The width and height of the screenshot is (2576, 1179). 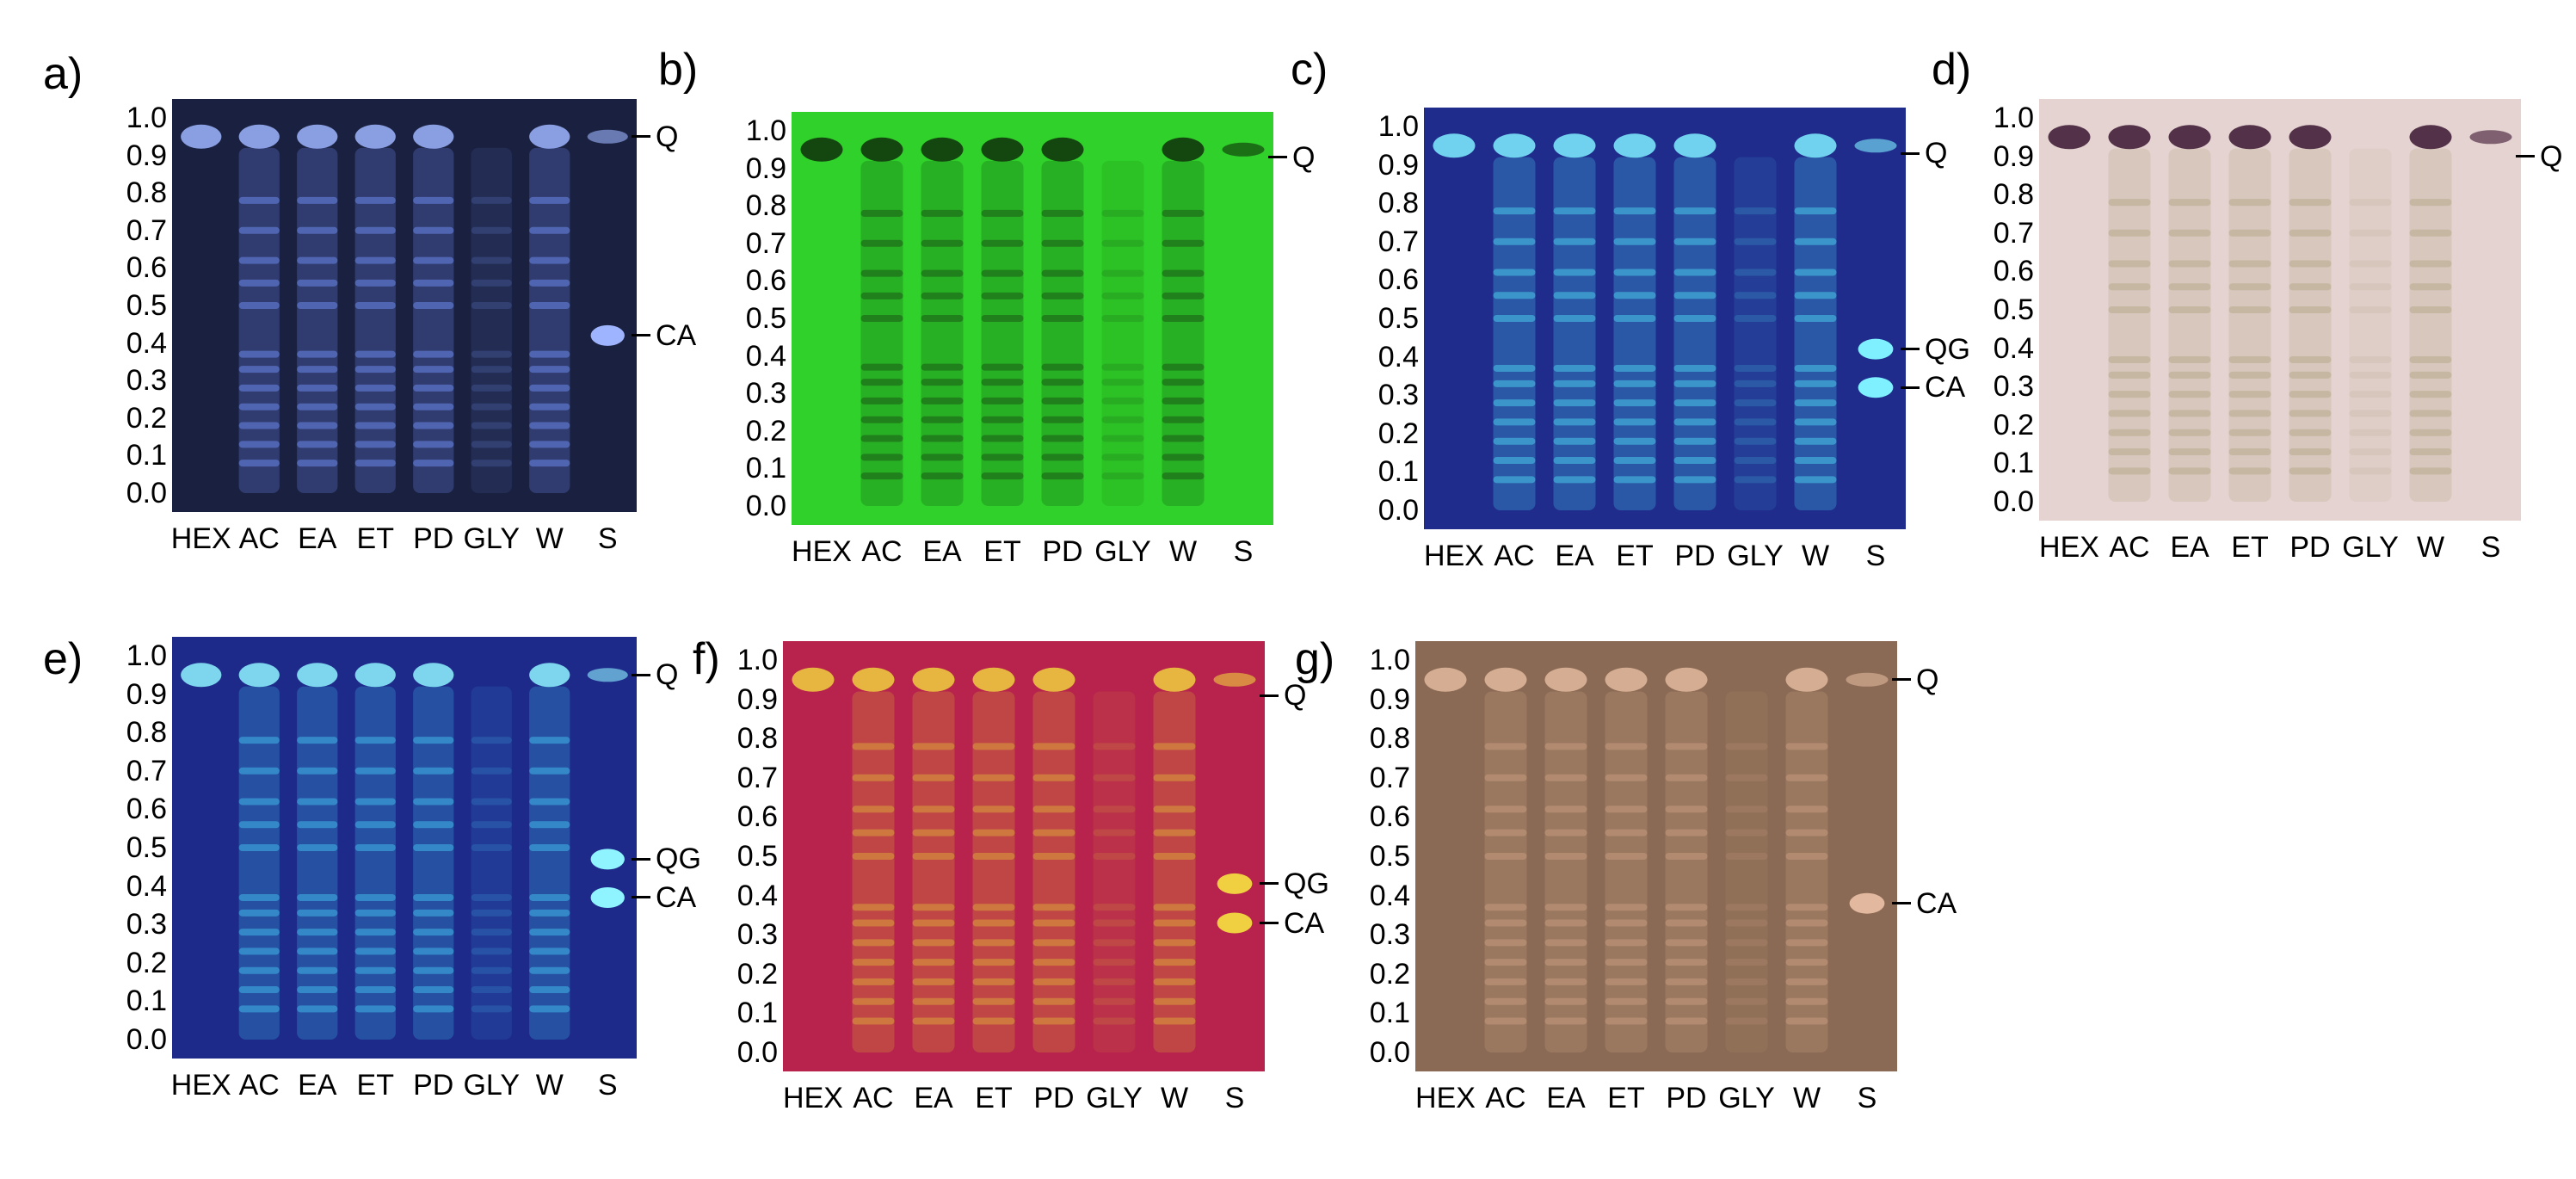 I want to click on lane-label: GLY, so click(x=1746, y=1098).